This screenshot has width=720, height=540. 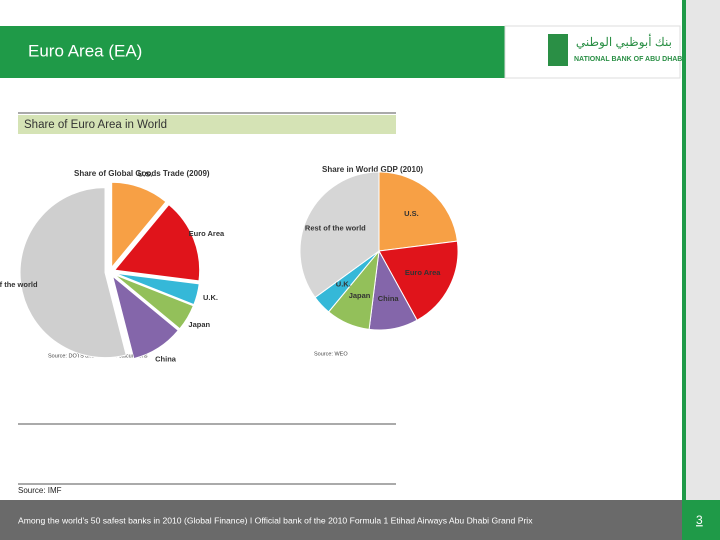 I want to click on footer-bar, so click(x=360, y=520).